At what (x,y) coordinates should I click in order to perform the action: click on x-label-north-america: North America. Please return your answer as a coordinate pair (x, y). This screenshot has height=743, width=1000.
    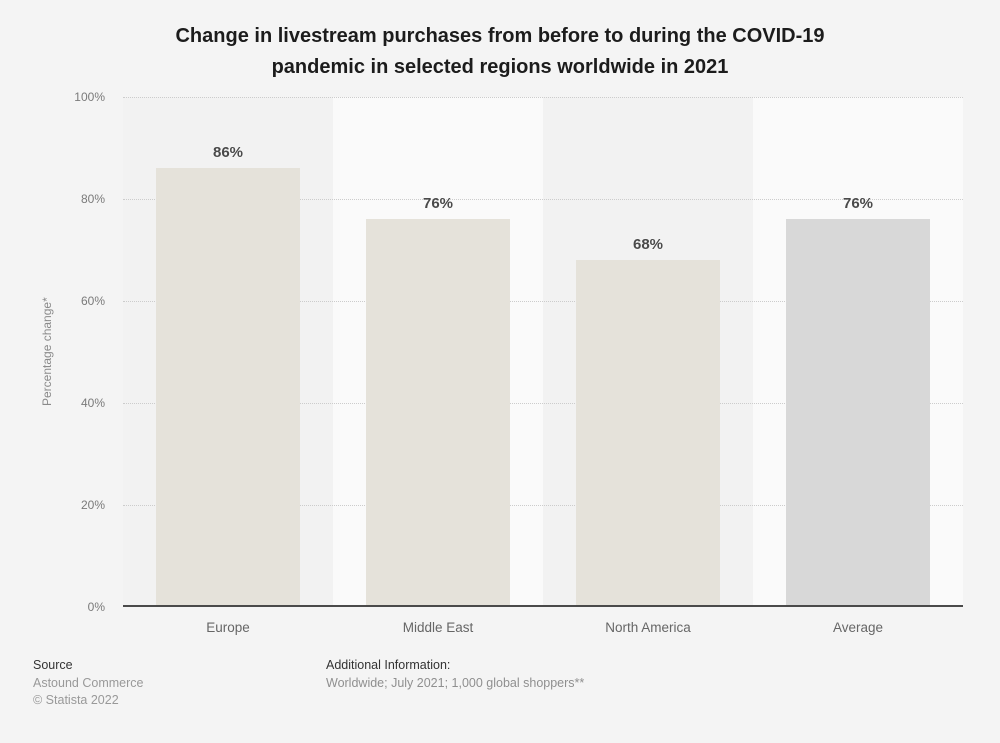
    Looking at the image, I should click on (648, 627).